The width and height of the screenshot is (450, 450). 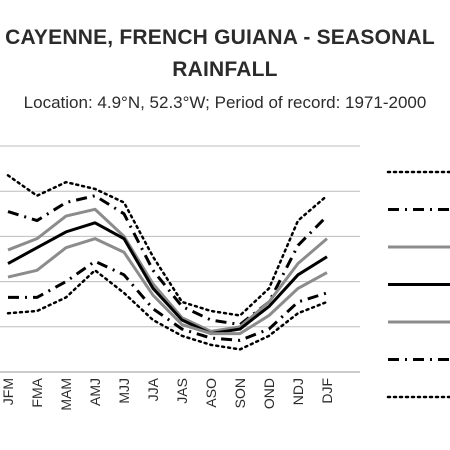 I want to click on x-tick-label: JAS, so click(x=182, y=391).